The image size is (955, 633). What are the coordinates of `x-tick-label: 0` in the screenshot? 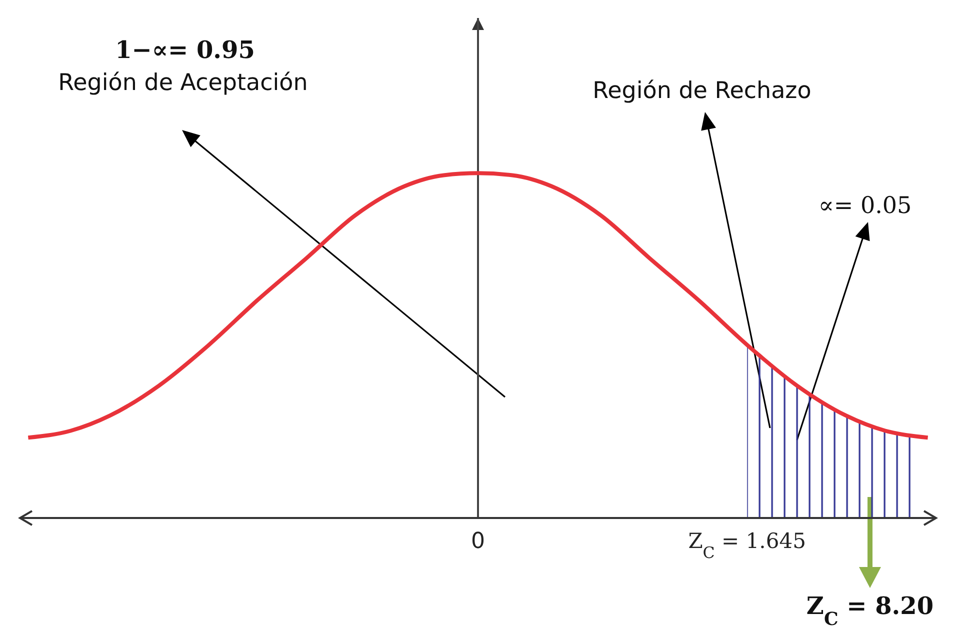 It's located at (478, 541).